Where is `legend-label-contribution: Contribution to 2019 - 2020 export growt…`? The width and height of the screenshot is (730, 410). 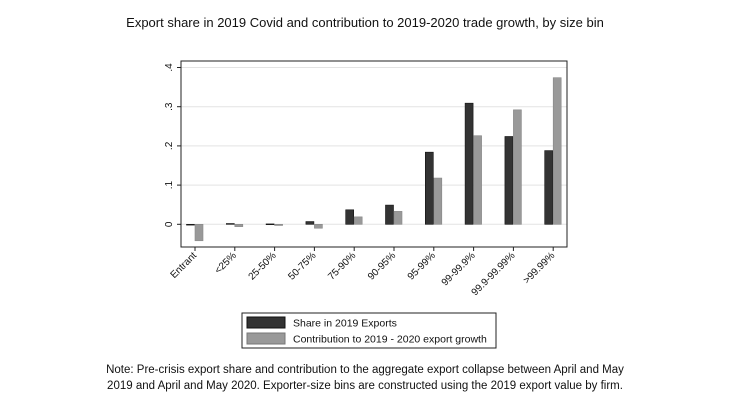
legend-label-contribution: Contribution to 2019 - 2020 export growt… is located at coordinates (390, 340).